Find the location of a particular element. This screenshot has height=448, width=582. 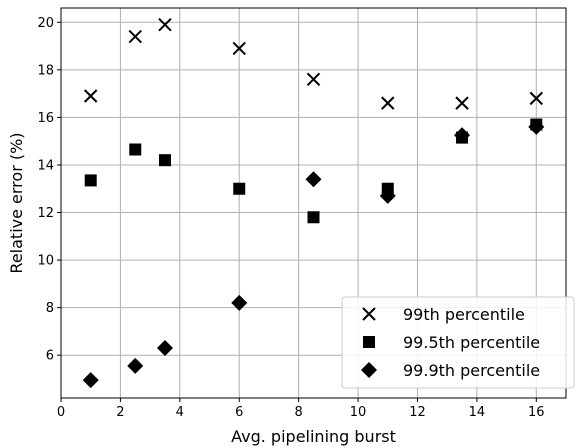

y-axis-label: Relative error (%) is located at coordinates (16, 202).